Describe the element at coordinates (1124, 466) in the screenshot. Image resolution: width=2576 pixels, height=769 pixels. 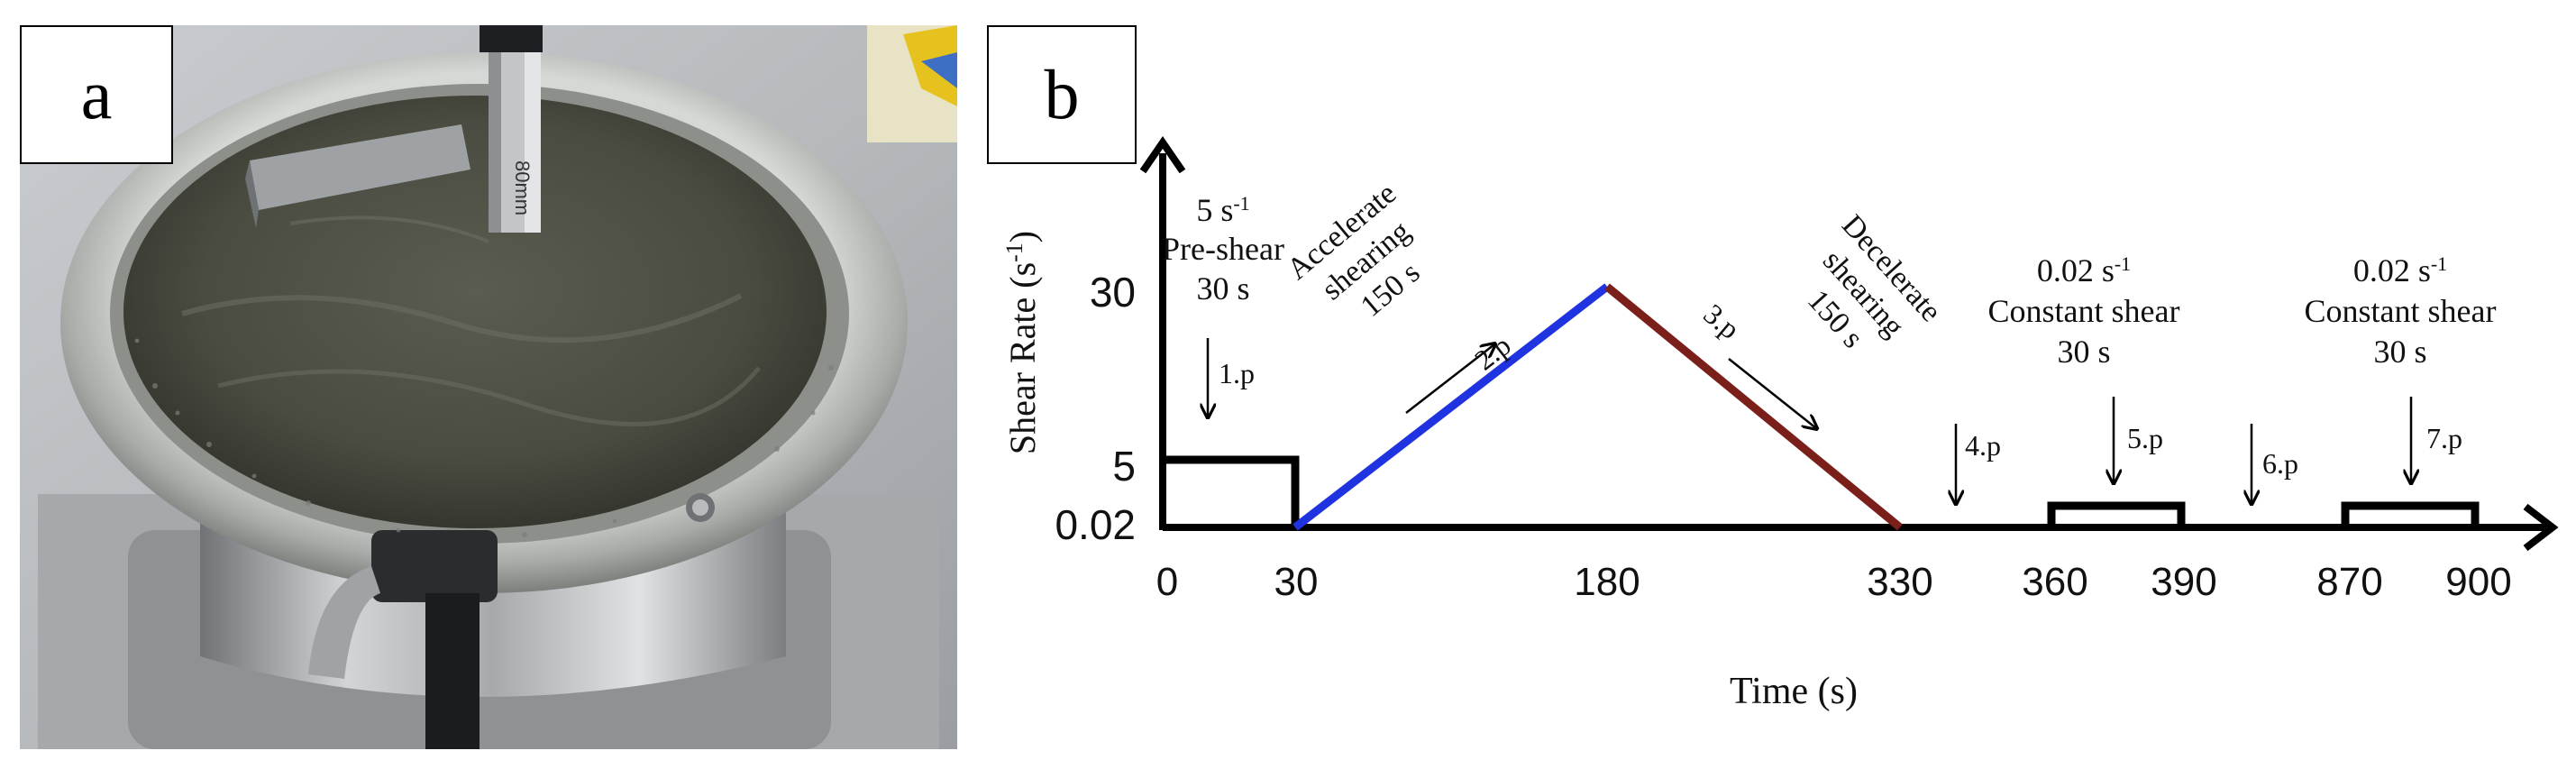
I see `y-tick-5: 5` at that location.